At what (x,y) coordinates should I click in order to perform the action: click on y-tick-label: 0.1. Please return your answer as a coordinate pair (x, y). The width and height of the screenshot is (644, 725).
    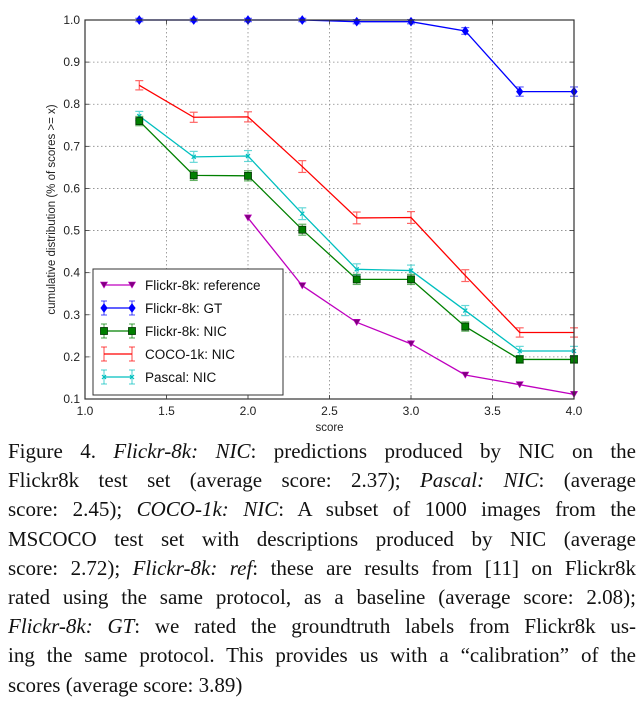
    Looking at the image, I should click on (71, 399).